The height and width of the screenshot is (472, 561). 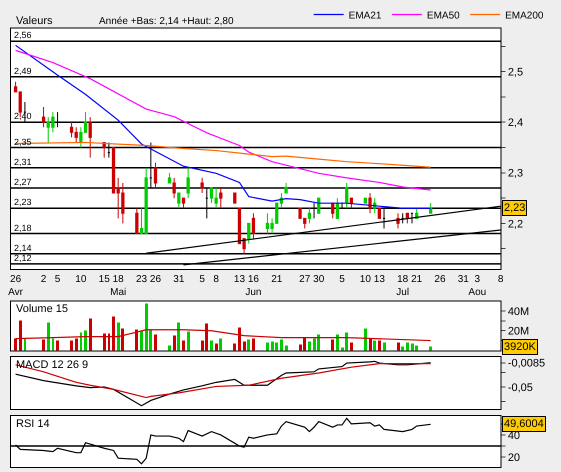 What do you see at coordinates (42, 309) in the screenshot?
I see `chart-title: Volume 15` at bounding box center [42, 309].